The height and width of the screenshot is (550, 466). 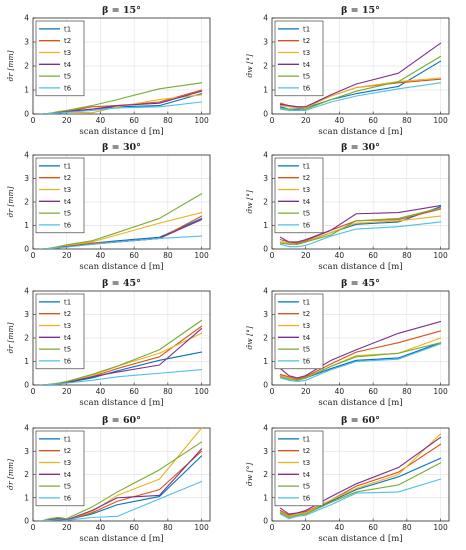 What do you see at coordinates (265, 451) in the screenshot?
I see `y-tick-label: 3` at bounding box center [265, 451].